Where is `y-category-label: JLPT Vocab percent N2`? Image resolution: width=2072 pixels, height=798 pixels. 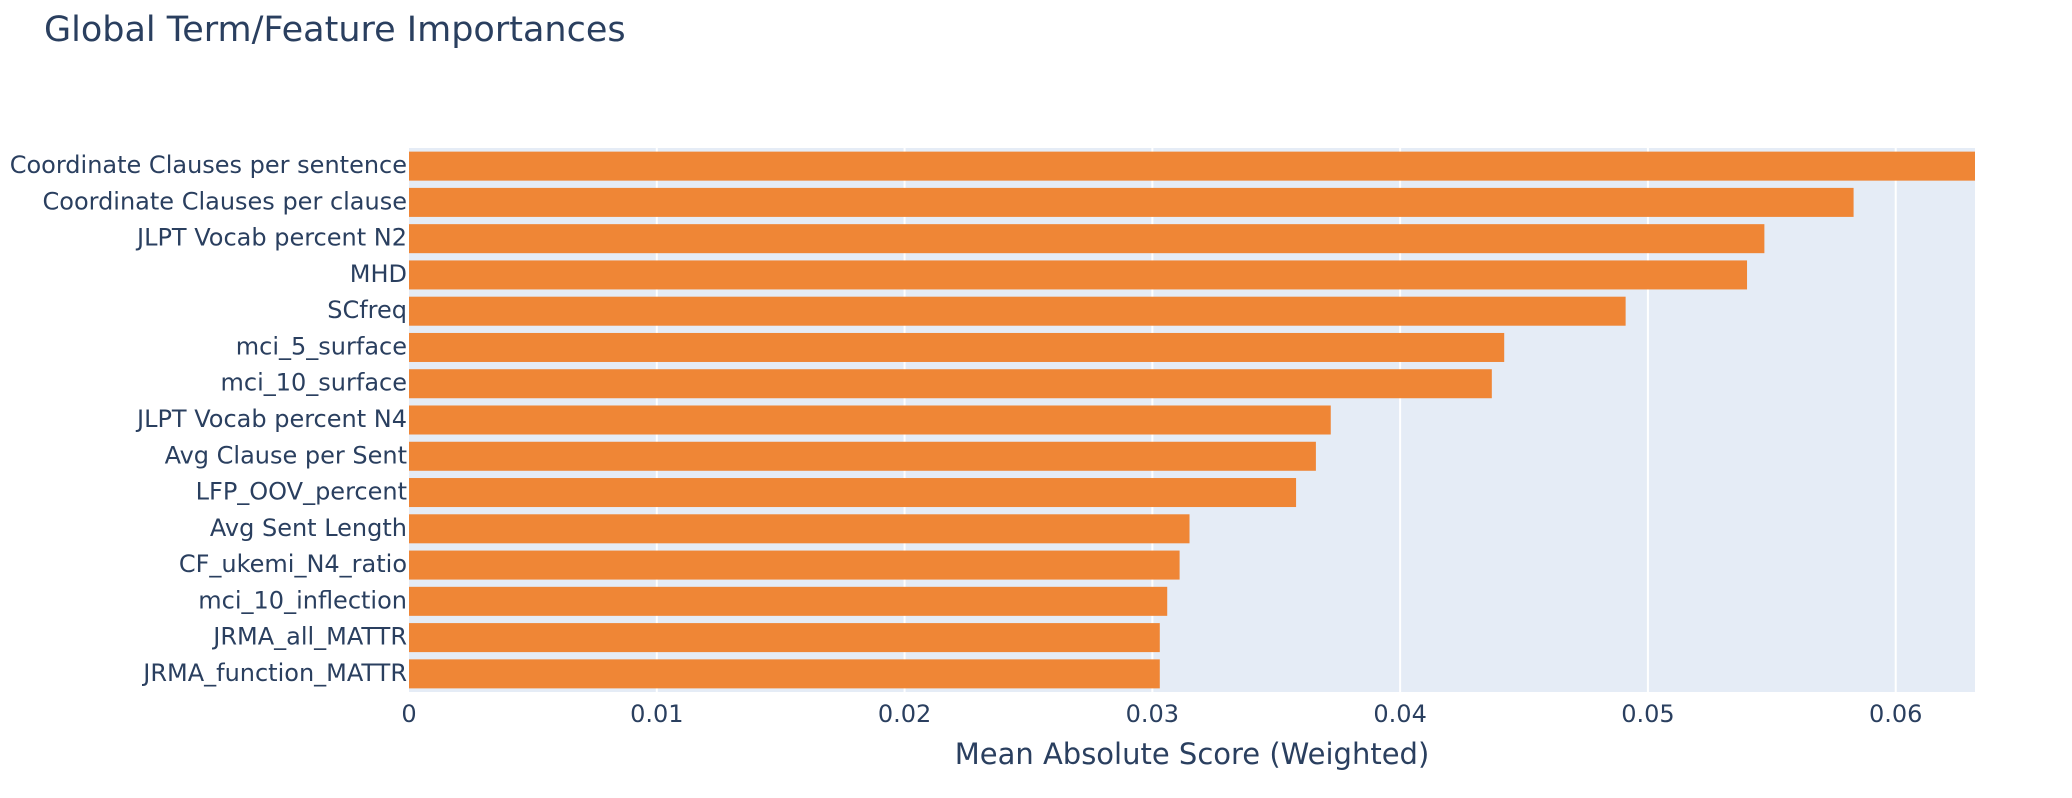 y-category-label: JLPT Vocab percent N2 is located at coordinates (271, 238).